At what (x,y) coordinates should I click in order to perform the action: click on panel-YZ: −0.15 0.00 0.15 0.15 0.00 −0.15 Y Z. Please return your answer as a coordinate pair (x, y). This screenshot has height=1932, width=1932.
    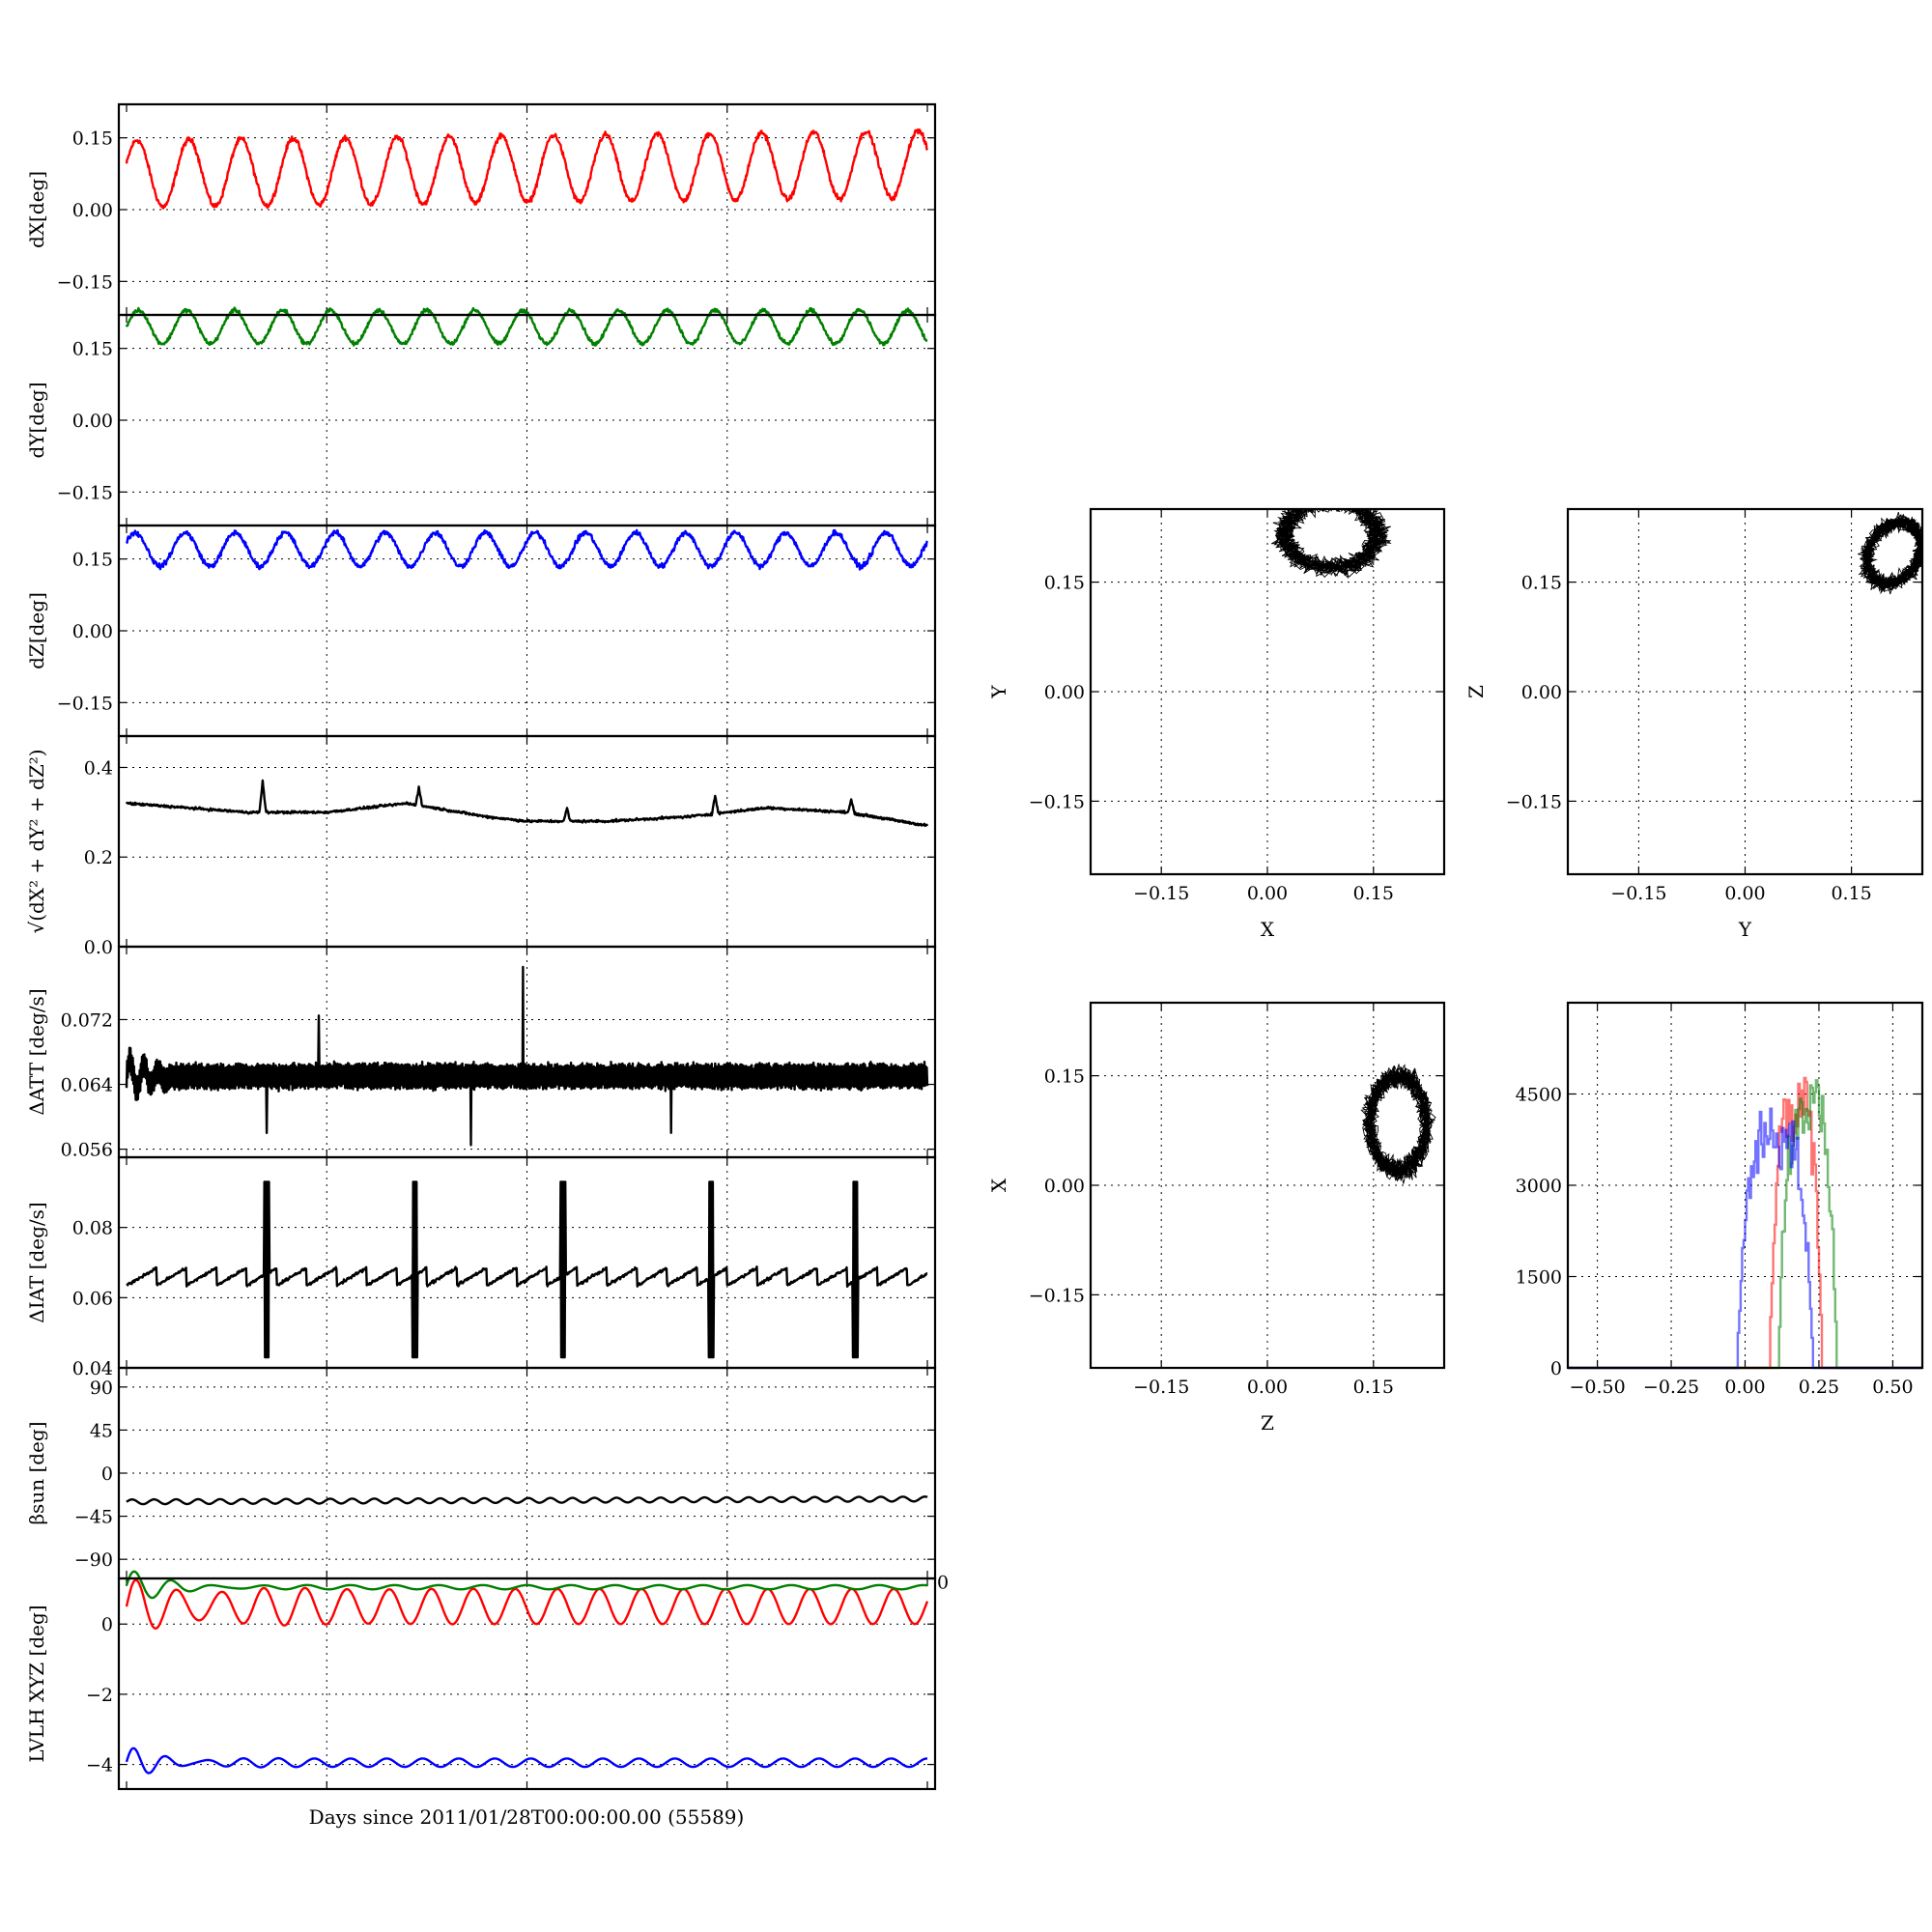
    Looking at the image, I should click on (1694, 724).